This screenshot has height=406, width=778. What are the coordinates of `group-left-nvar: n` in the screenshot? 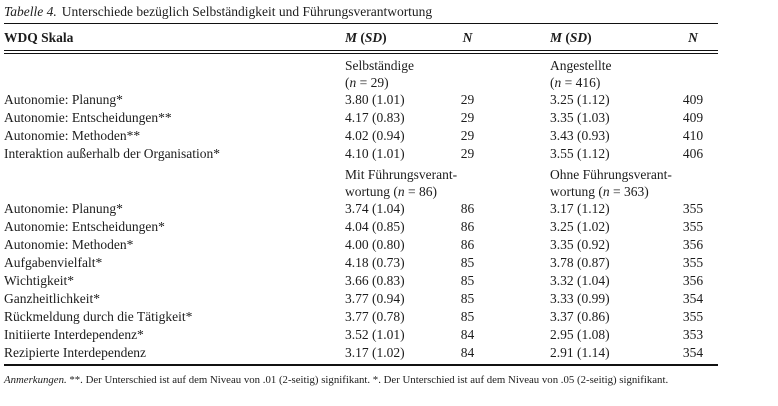 It's located at (401, 191).